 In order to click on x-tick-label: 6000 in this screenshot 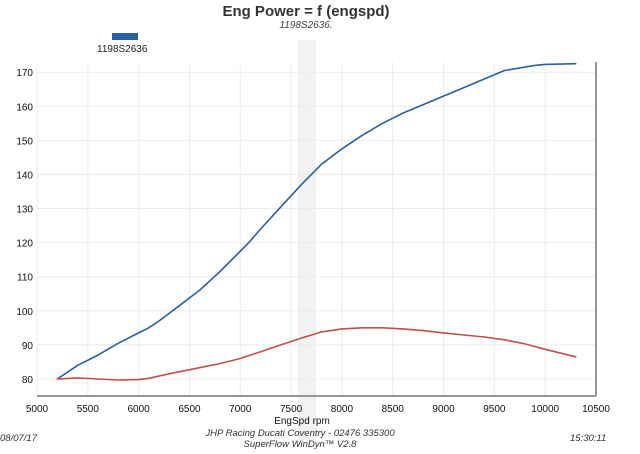, I will do `click(139, 409)`.